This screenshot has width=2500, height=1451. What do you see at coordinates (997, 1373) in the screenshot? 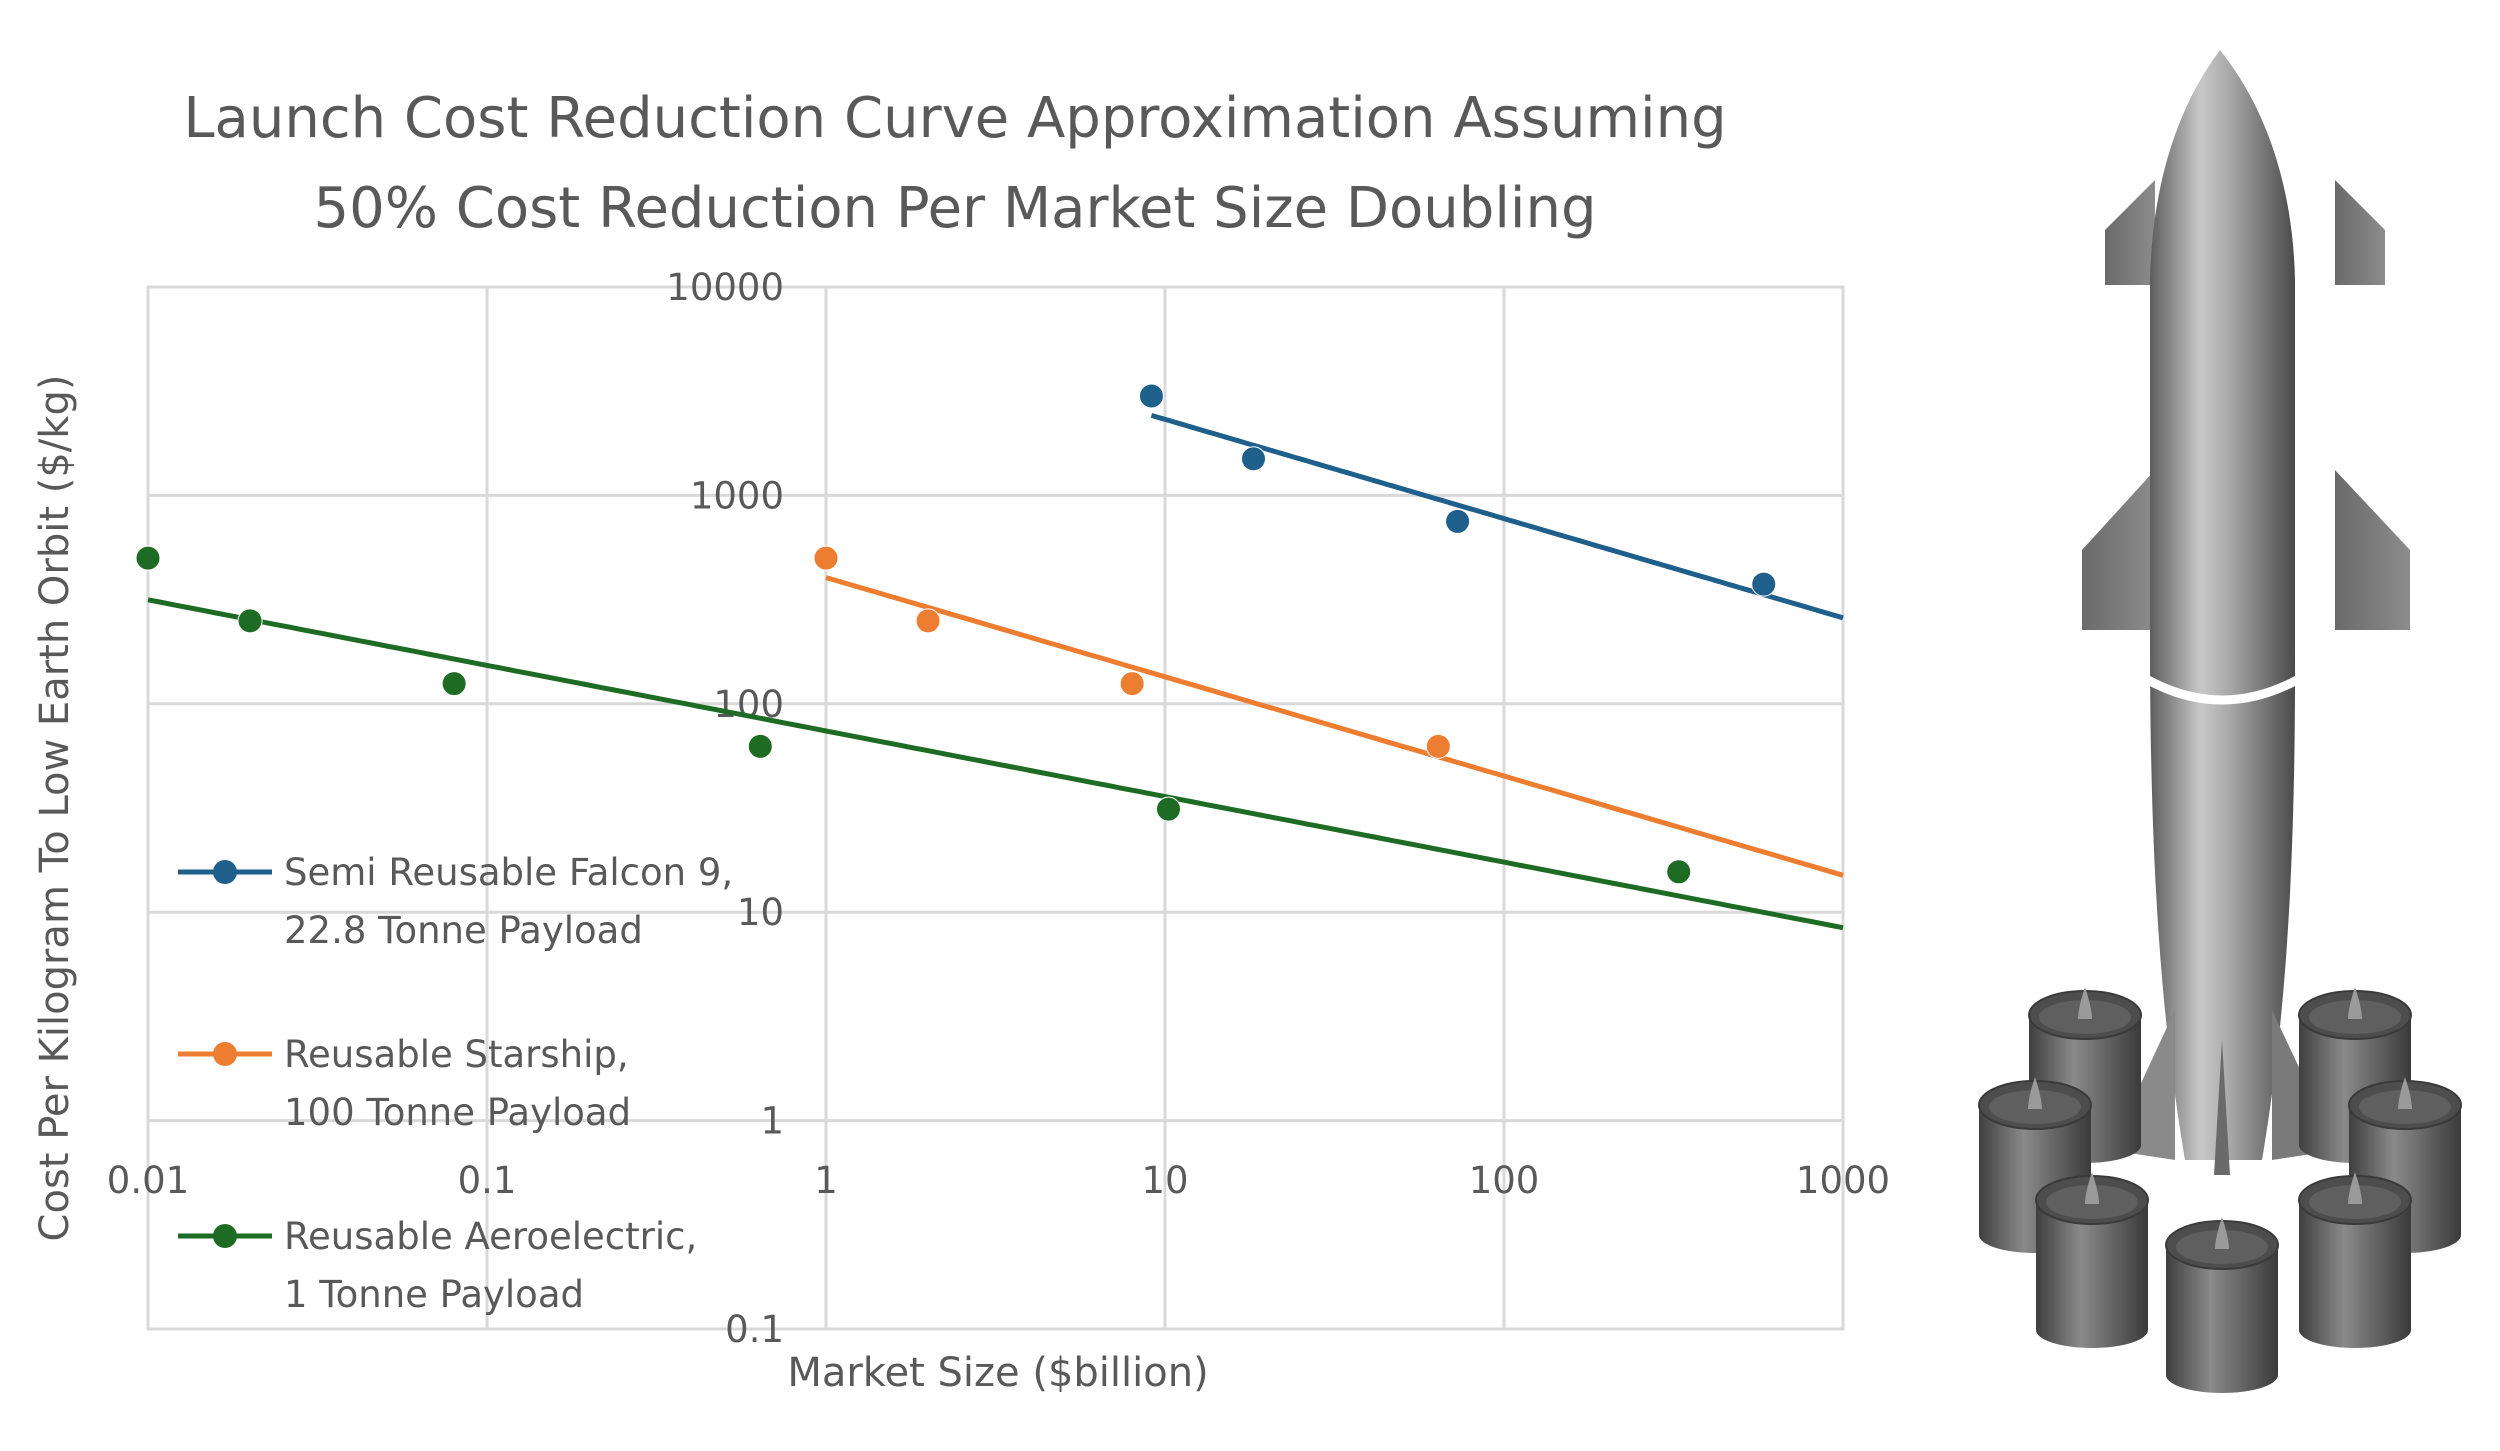
I see `x-axis-label: Market Size ($billion)` at bounding box center [997, 1373].